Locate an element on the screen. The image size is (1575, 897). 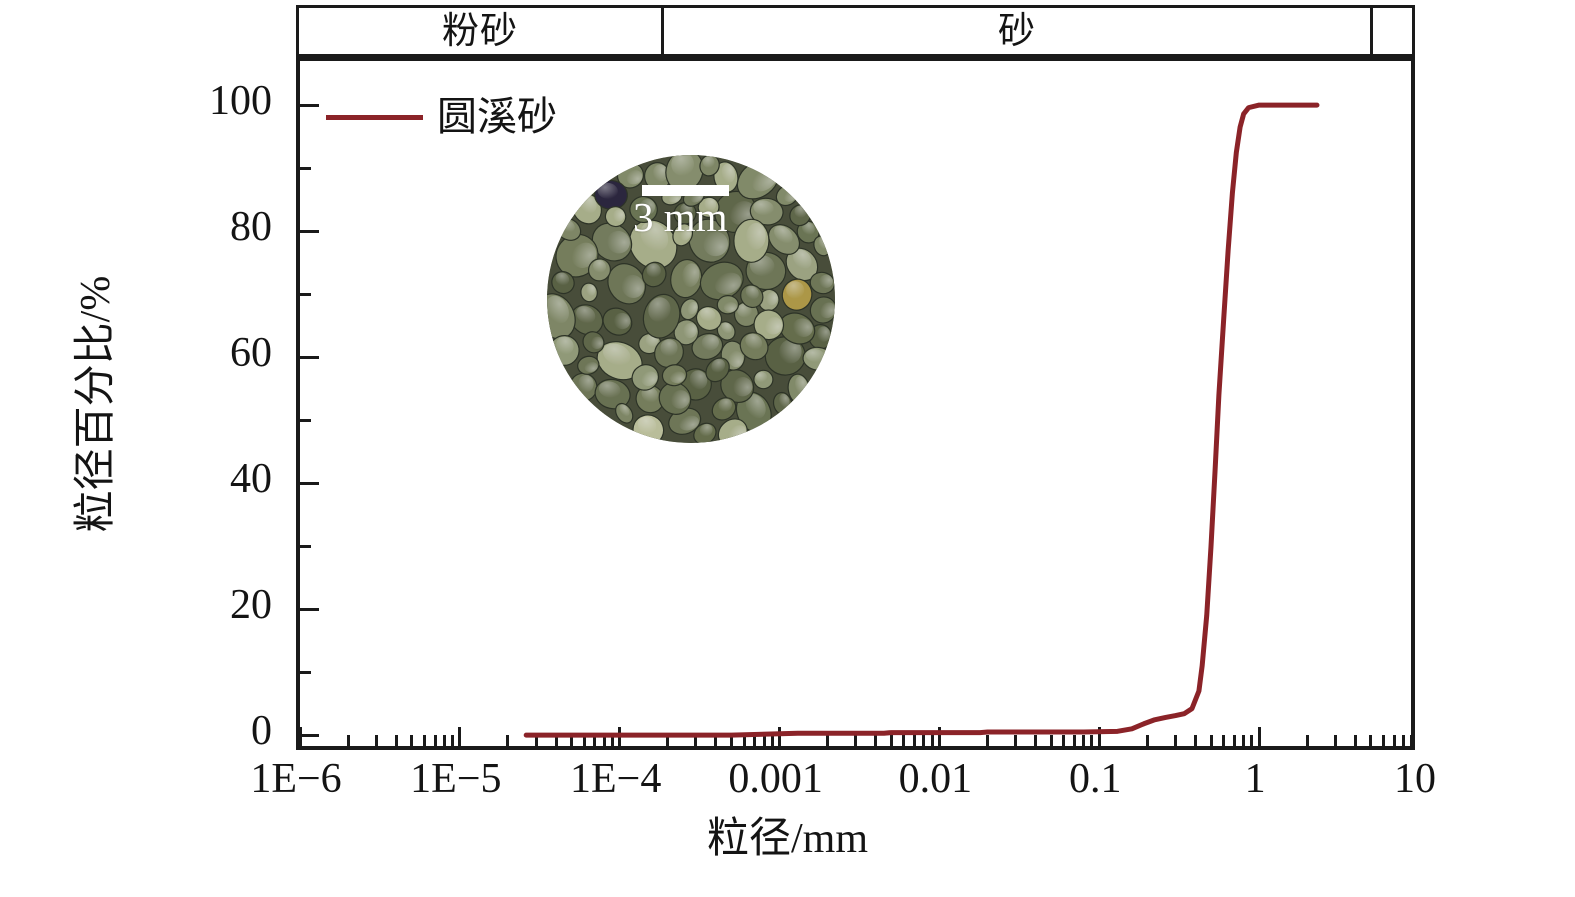
x-tick-label: 0.001 is located at coordinates (775, 779).